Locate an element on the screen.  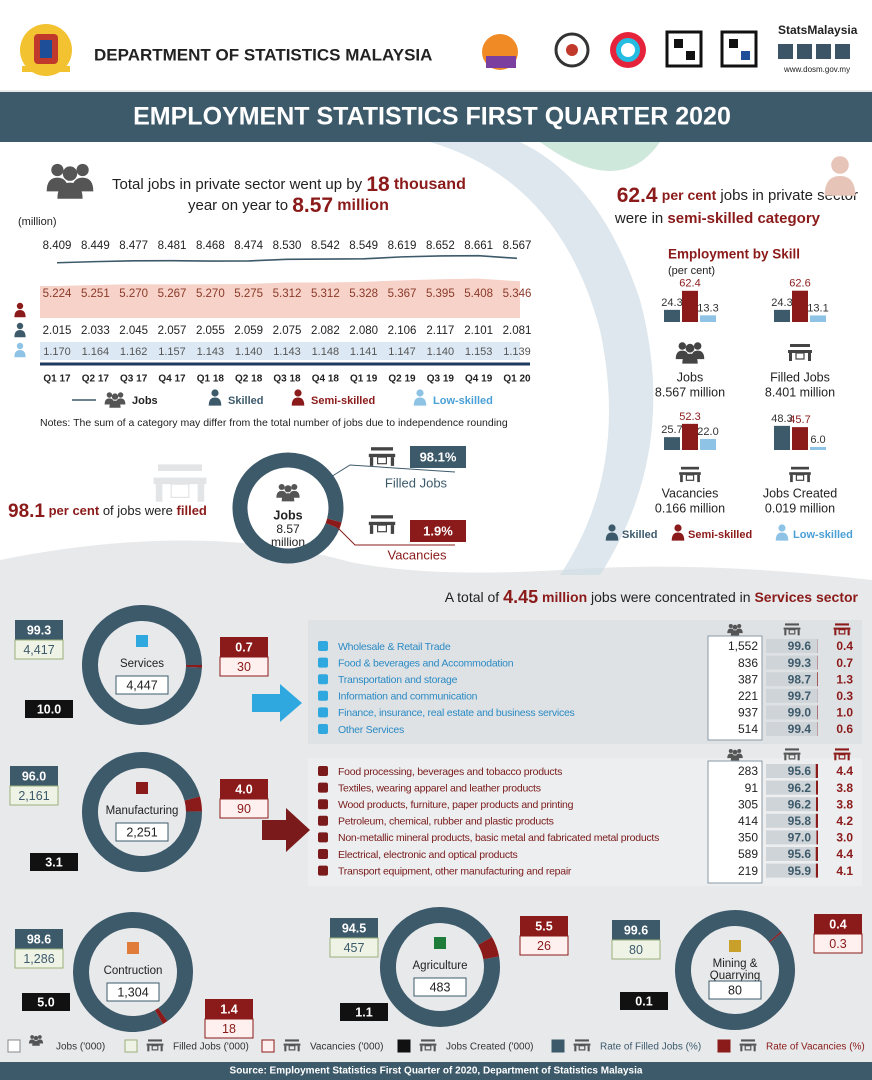
skilled-value: 2.045 is located at coordinates (133, 331).